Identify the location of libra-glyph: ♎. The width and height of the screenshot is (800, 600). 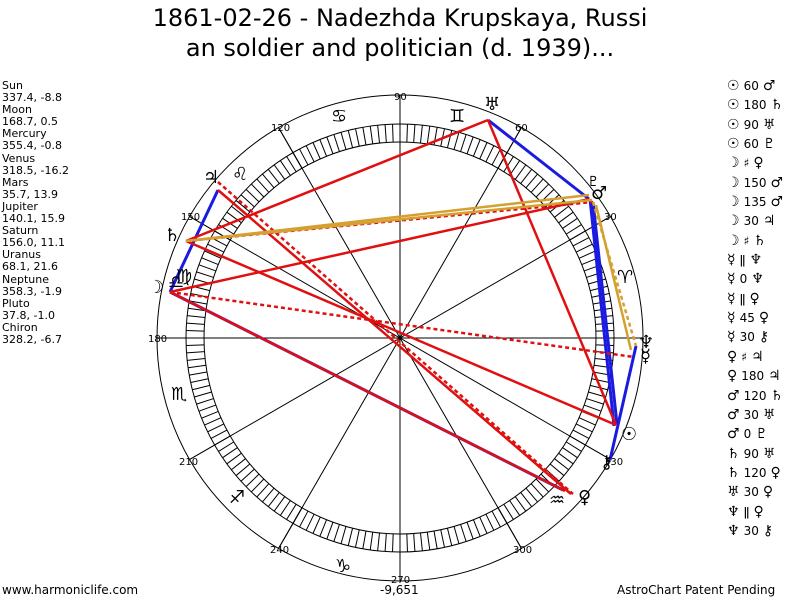
(176, 282).